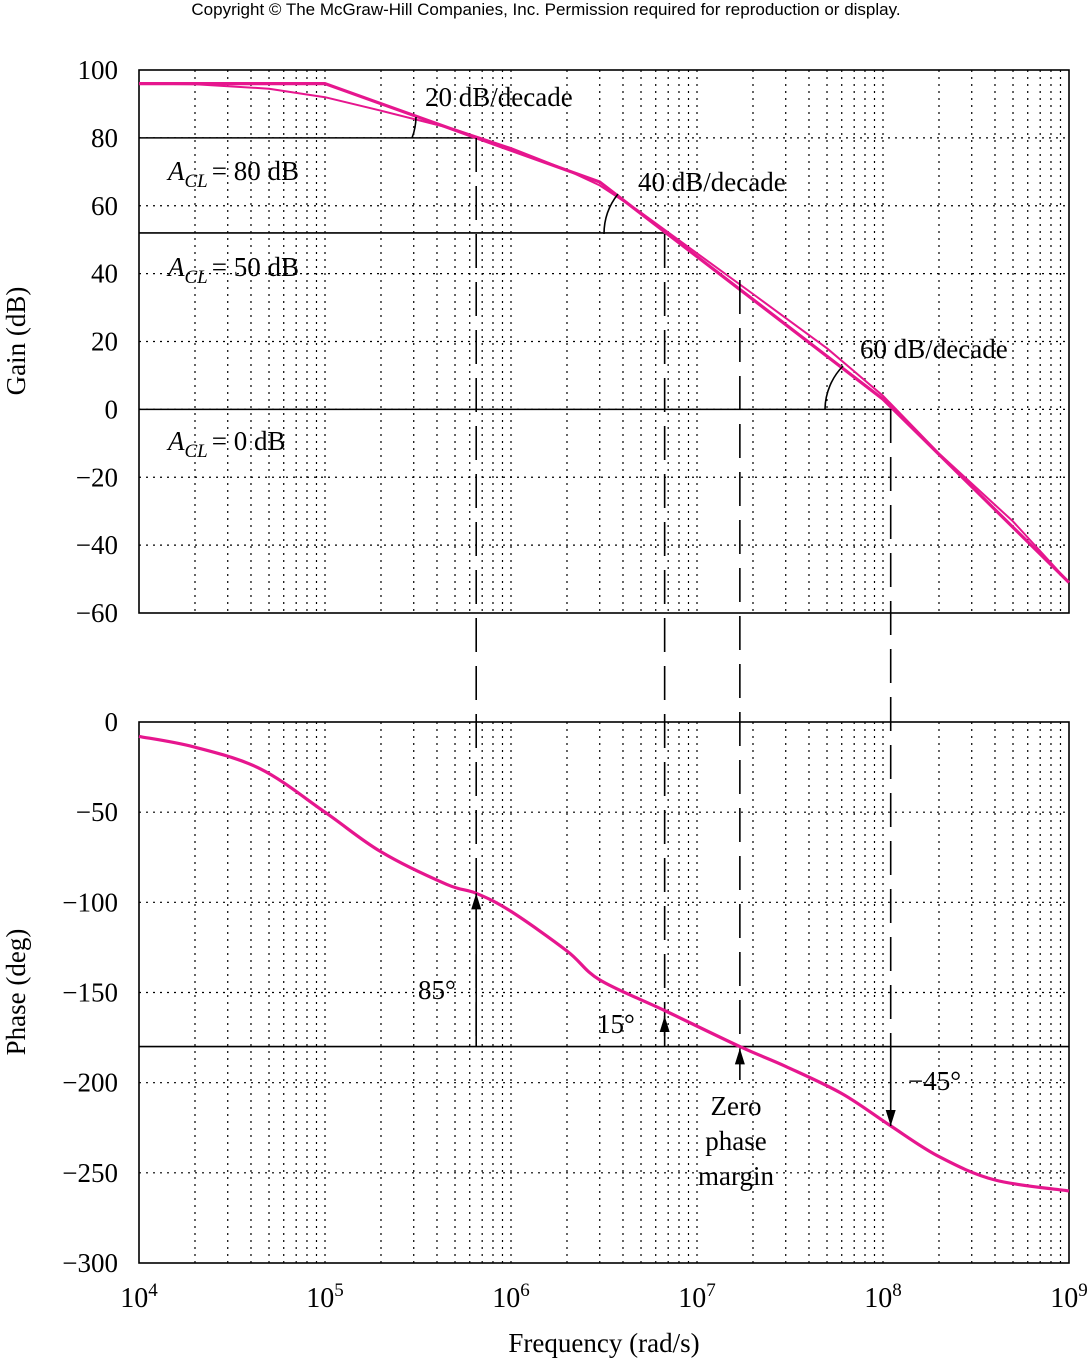  Describe the element at coordinates (232, 270) in the screenshot. I see `acl-50-label: ACL = 50 dB` at that location.